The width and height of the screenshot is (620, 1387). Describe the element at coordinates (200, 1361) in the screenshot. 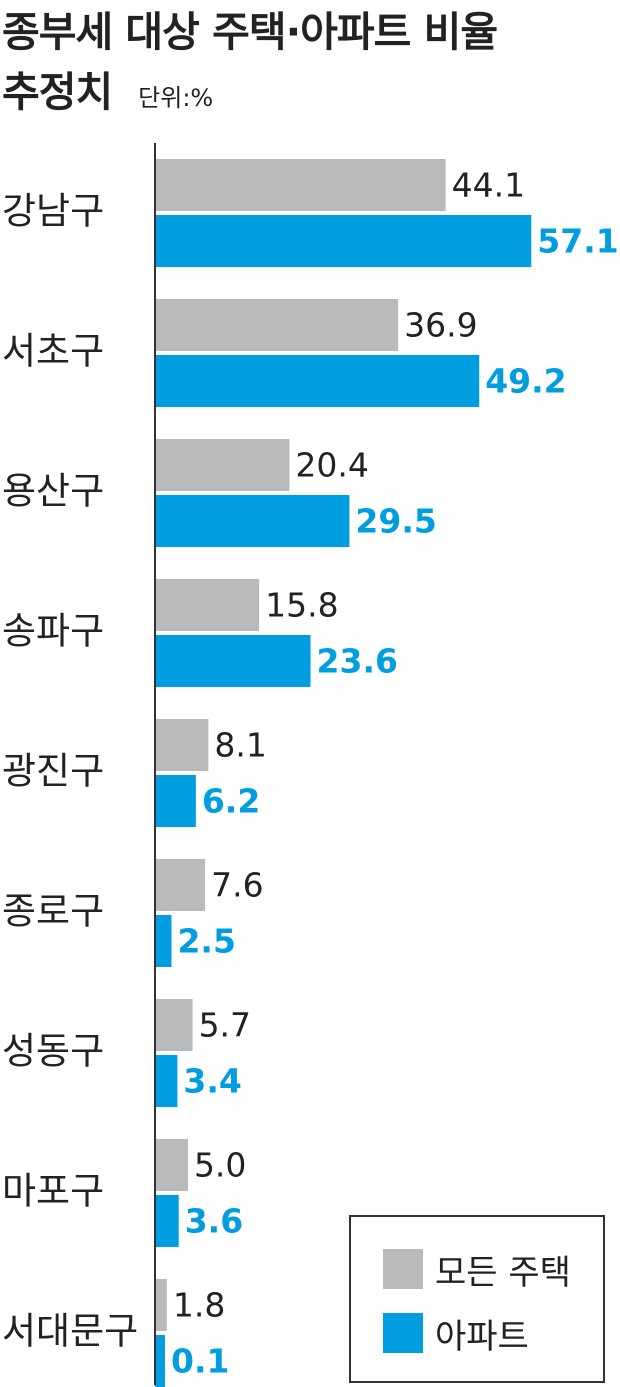

I see `value-label-apartment: 0.1` at that location.